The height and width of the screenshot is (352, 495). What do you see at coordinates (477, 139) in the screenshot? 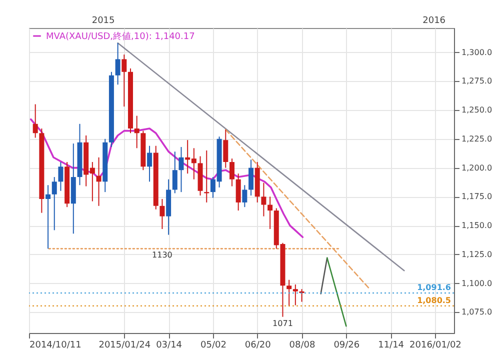
I see `y-tick-label: 1,225.0` at bounding box center [477, 139].